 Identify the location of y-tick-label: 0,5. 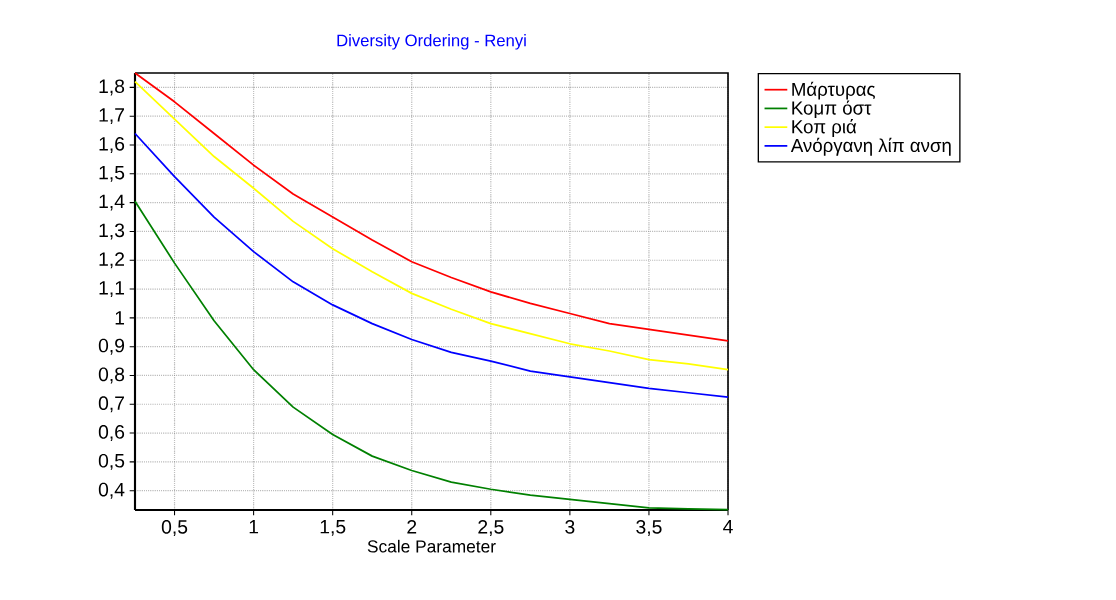
(111, 461).